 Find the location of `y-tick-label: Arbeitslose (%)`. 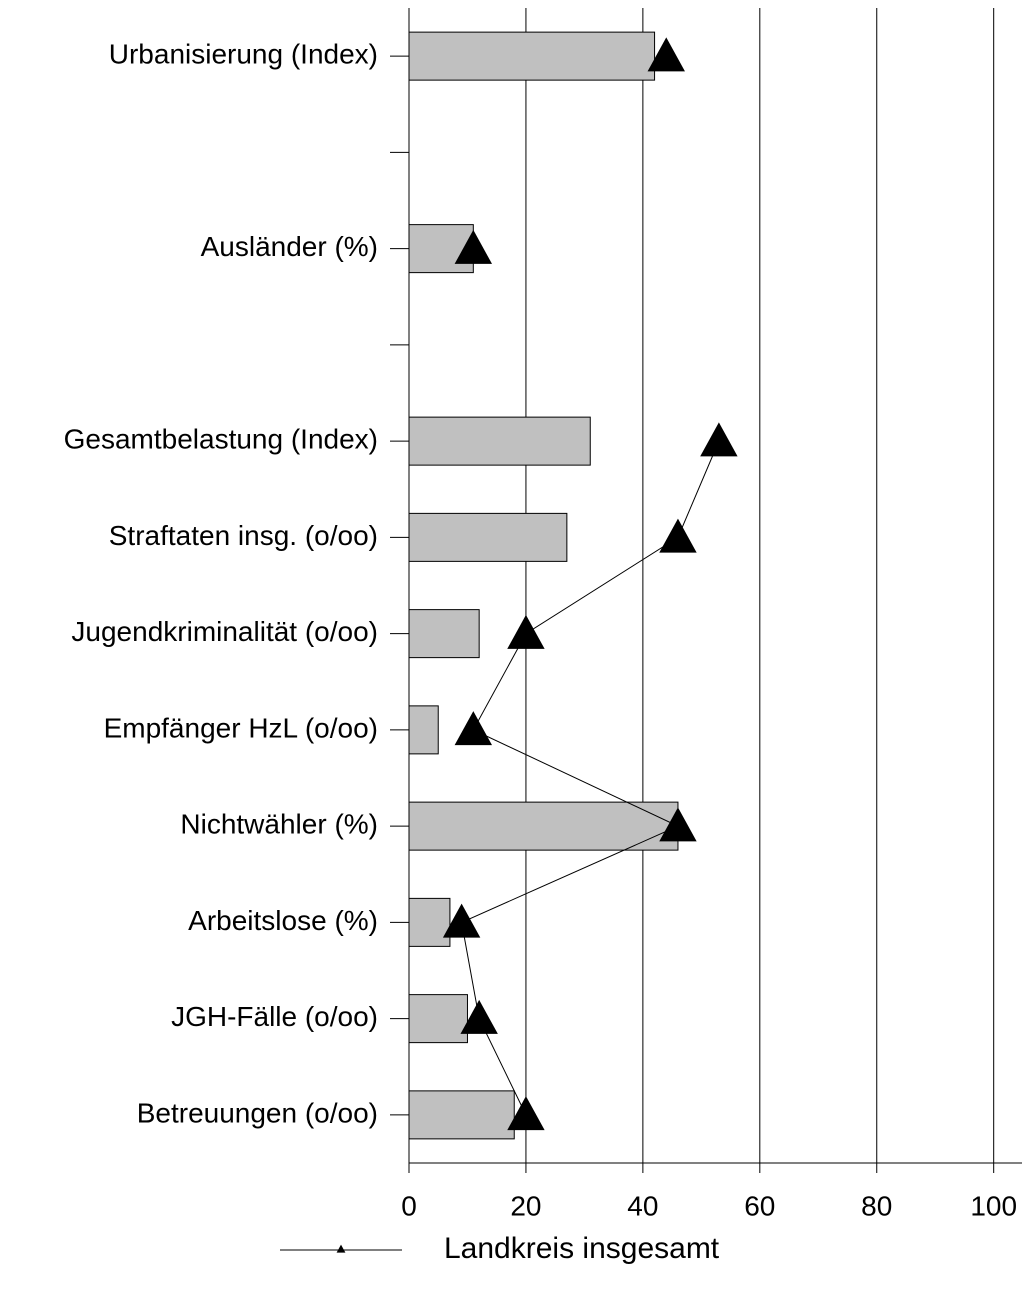

y-tick-label: Arbeitslose (%) is located at coordinates (283, 920).